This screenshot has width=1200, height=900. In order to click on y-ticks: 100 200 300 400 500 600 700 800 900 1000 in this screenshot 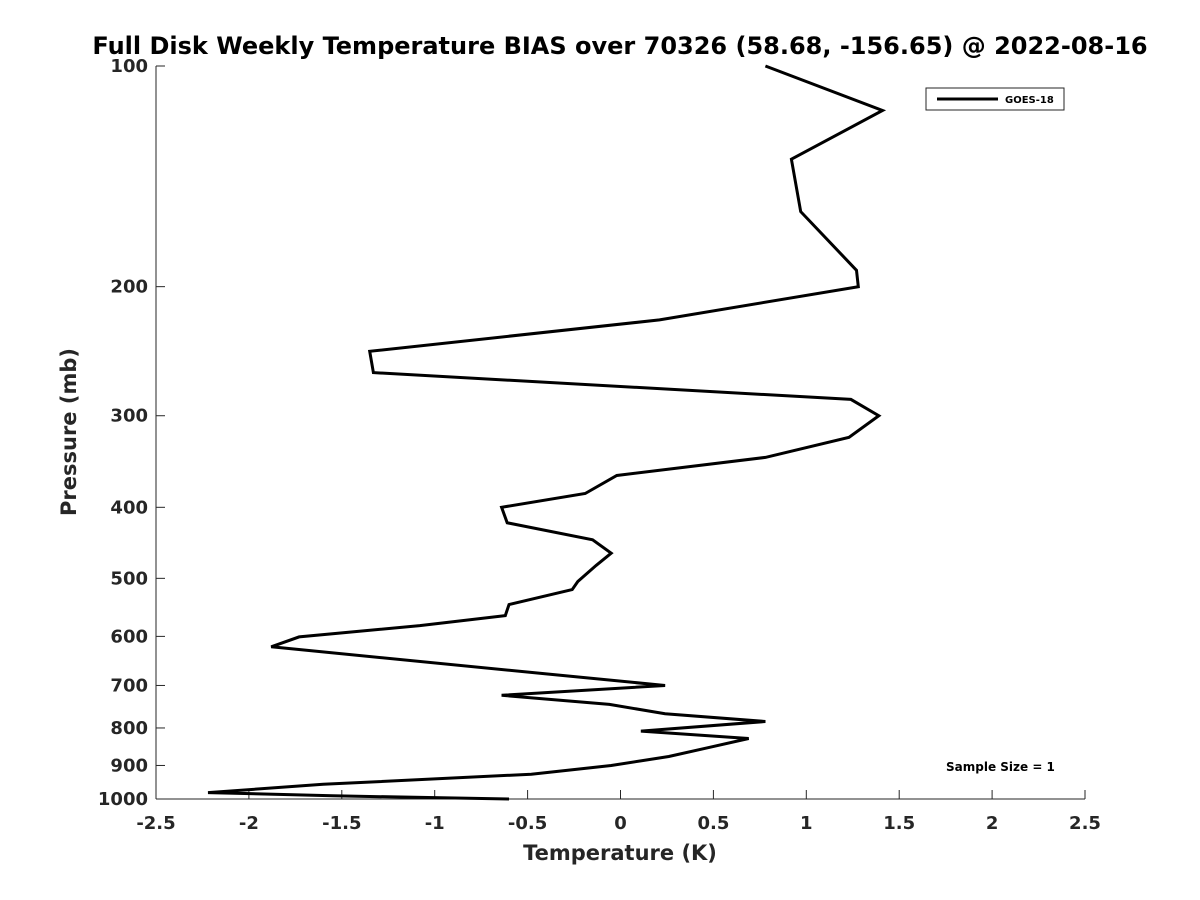, I will do `click(131, 433)`.